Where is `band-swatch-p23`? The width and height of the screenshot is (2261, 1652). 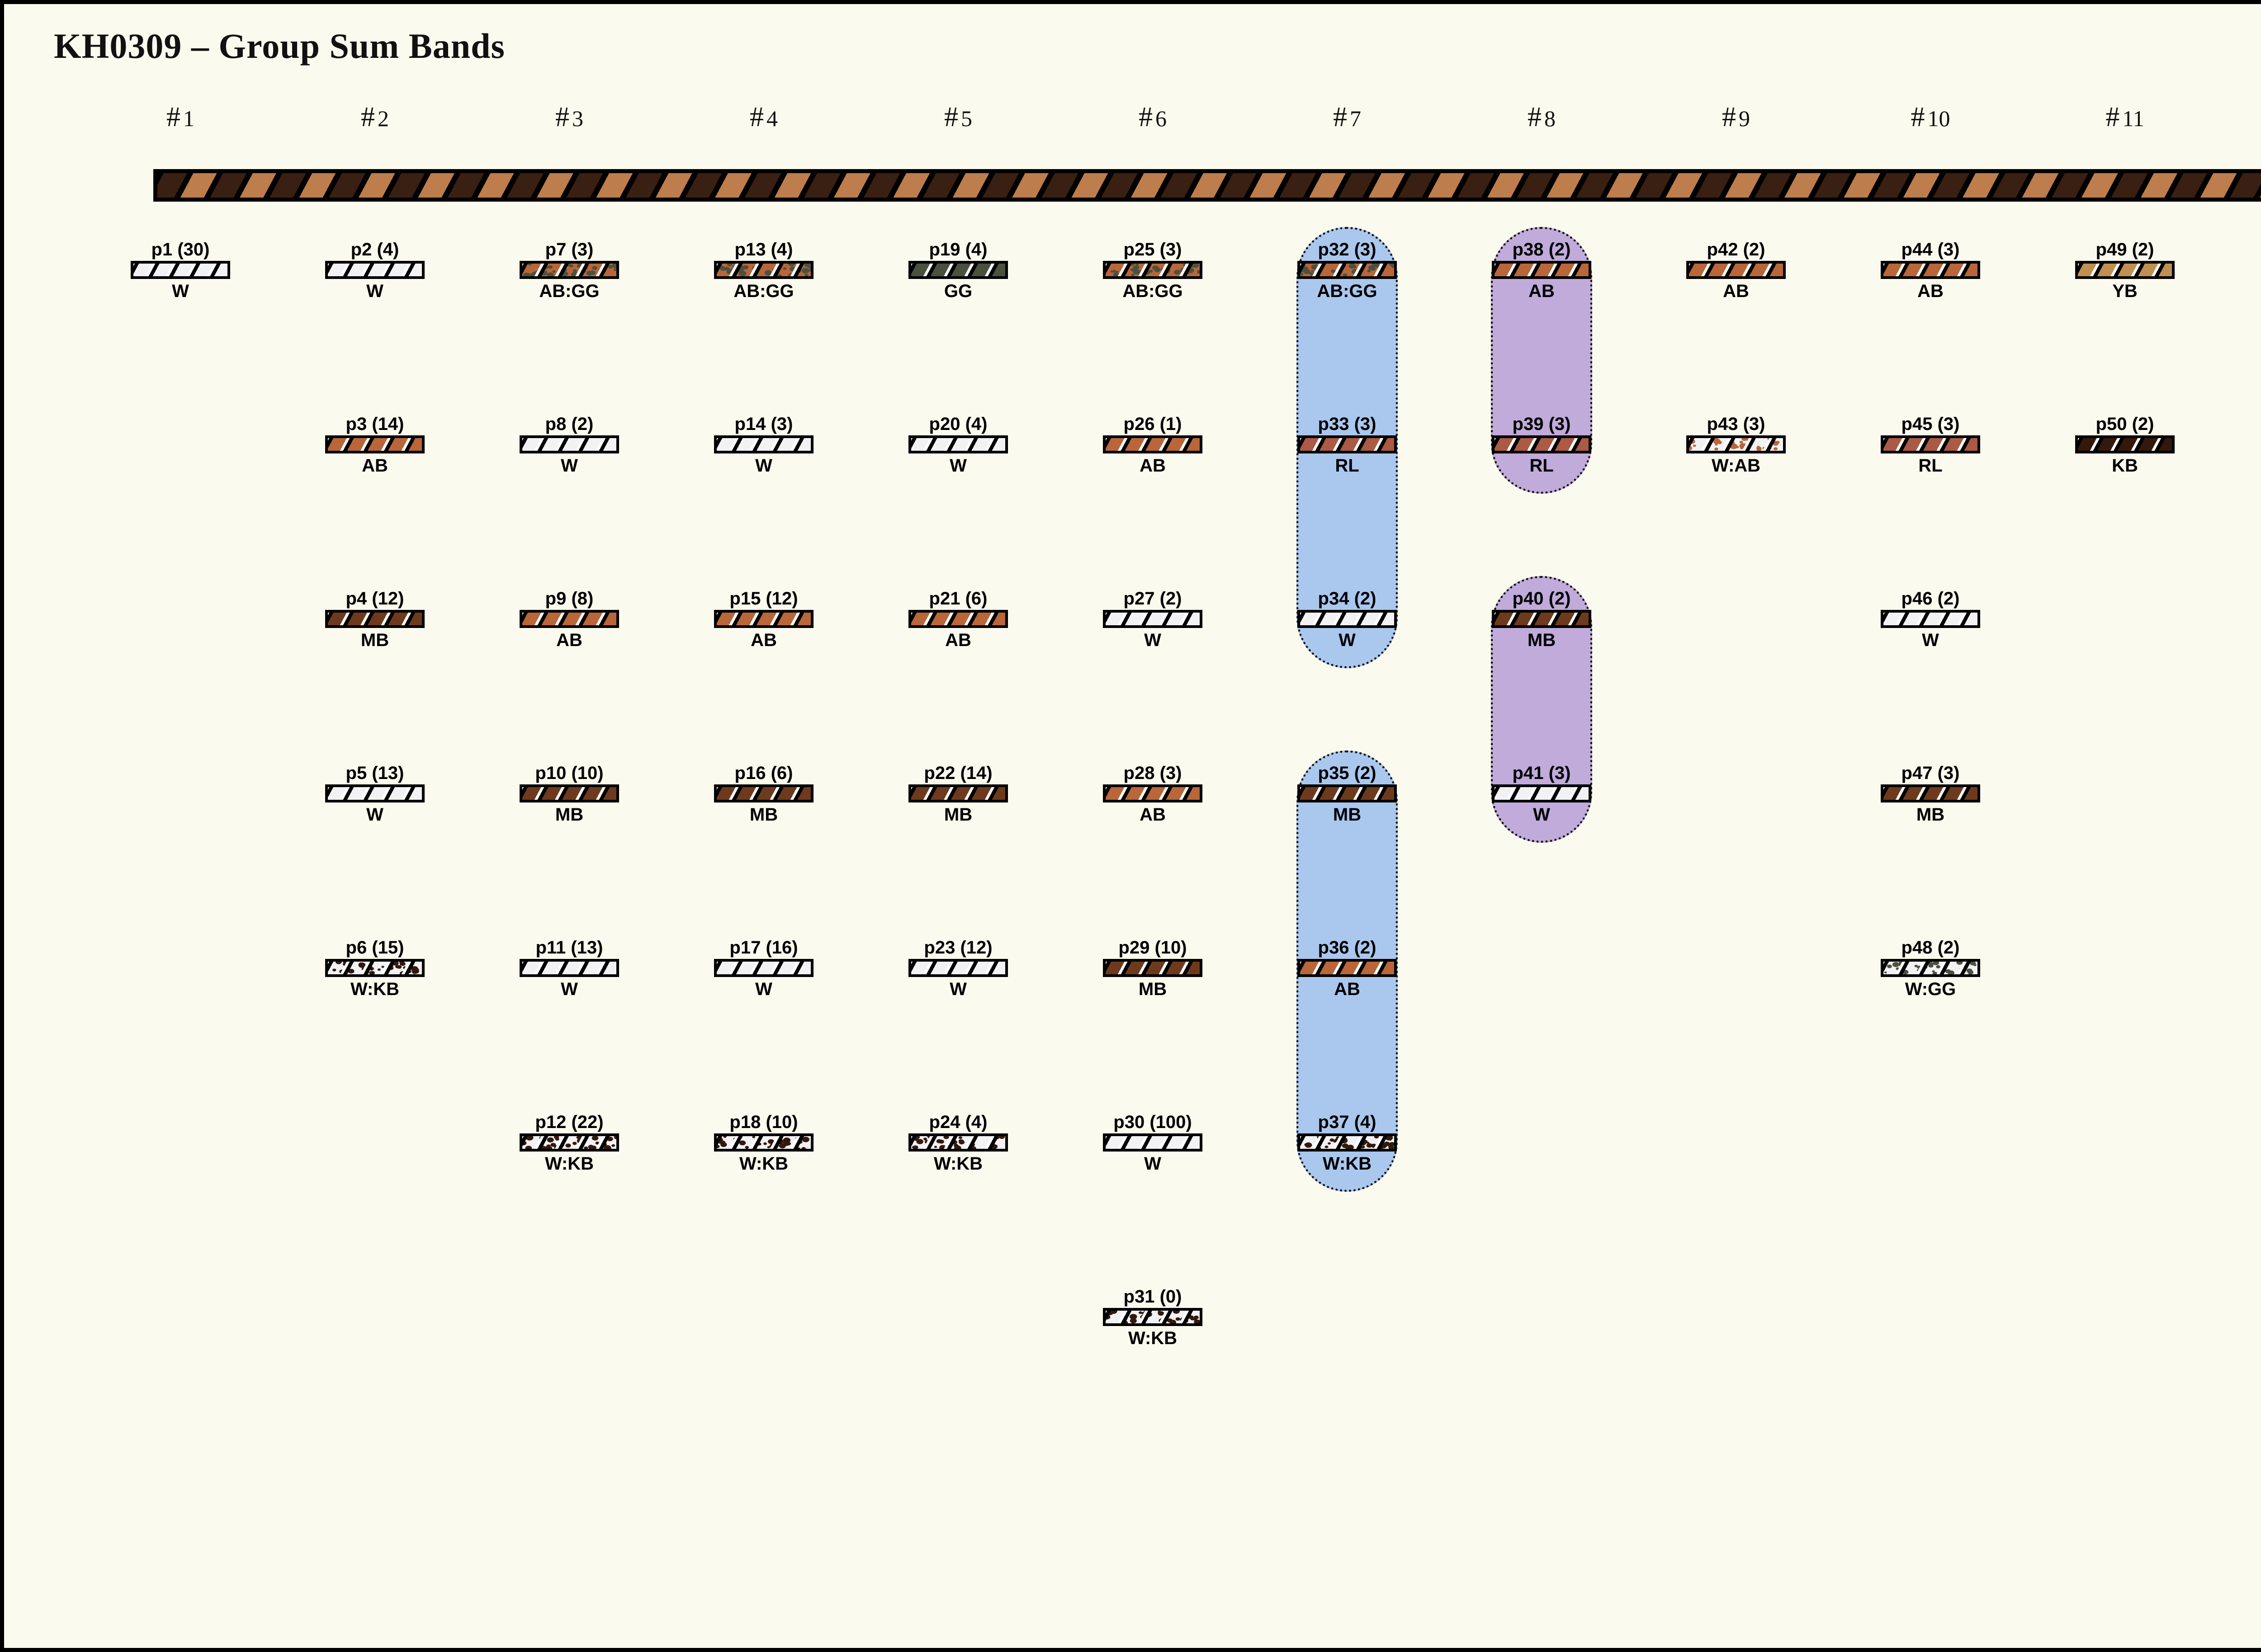
band-swatch-p23 is located at coordinates (958, 968).